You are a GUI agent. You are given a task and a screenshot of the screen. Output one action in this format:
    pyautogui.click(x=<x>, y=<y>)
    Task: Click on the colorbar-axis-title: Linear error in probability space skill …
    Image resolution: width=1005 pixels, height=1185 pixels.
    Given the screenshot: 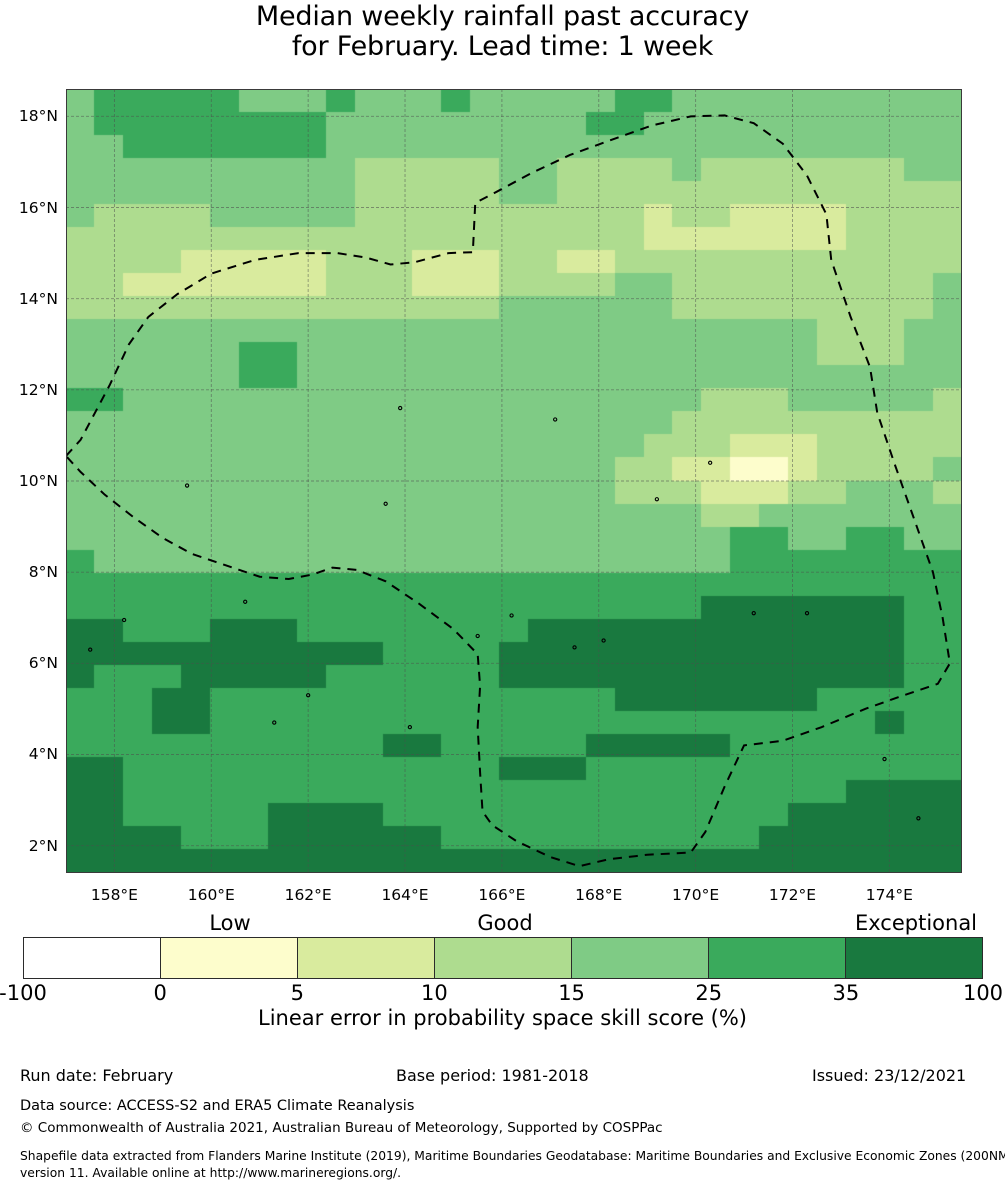 What is the action you would take?
    pyautogui.click(x=502, y=1018)
    